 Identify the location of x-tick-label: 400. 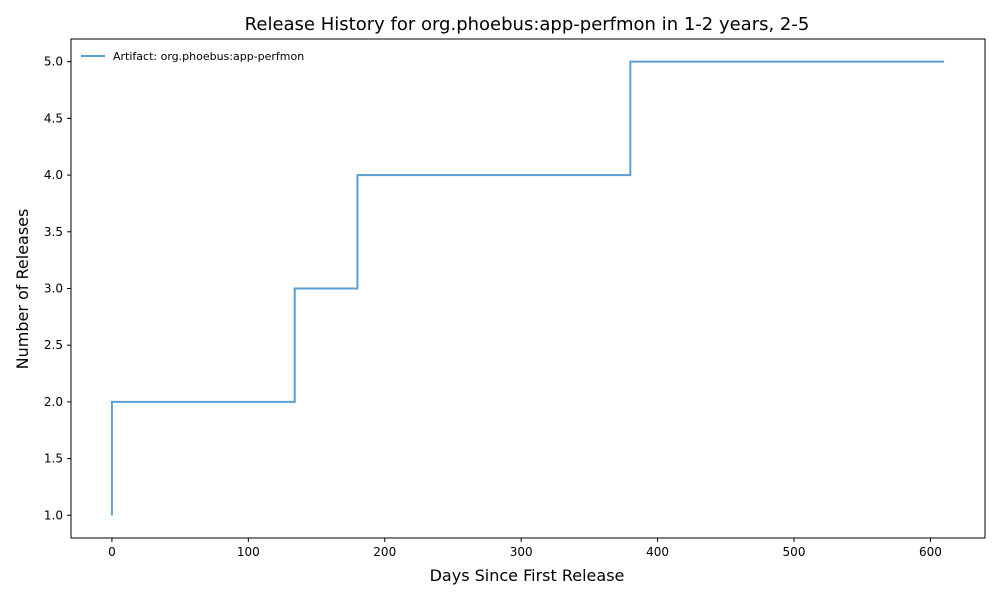
(657, 552).